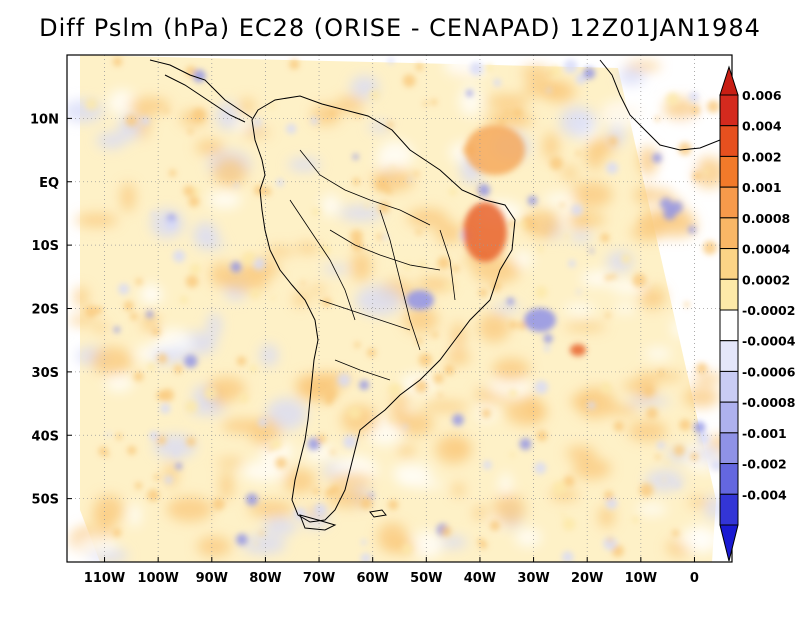 Image resolution: width=800 pixels, height=618 pixels. Describe the element at coordinates (372, 578) in the screenshot. I see `x-tick-label: 60W` at that location.